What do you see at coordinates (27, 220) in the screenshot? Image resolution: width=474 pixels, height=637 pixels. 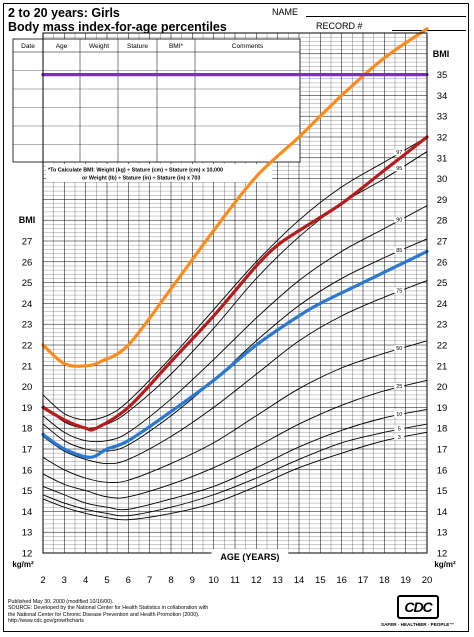 I see `y-axis-label-mid: BMI` at bounding box center [27, 220].